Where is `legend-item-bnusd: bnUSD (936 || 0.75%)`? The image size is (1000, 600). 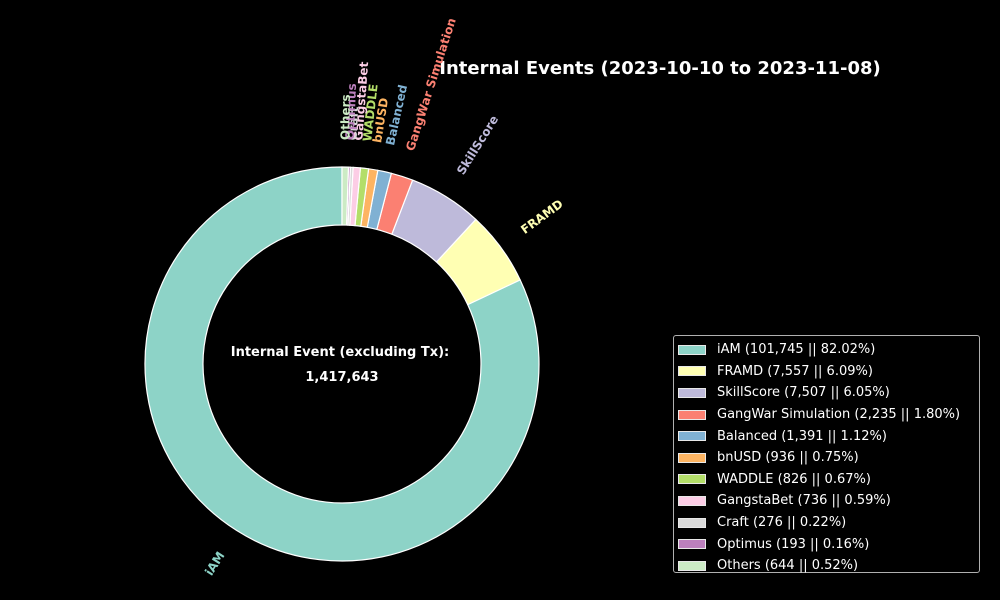 legend-item-bnusd: bnUSD (936 || 0.75%) is located at coordinates (828, 458).